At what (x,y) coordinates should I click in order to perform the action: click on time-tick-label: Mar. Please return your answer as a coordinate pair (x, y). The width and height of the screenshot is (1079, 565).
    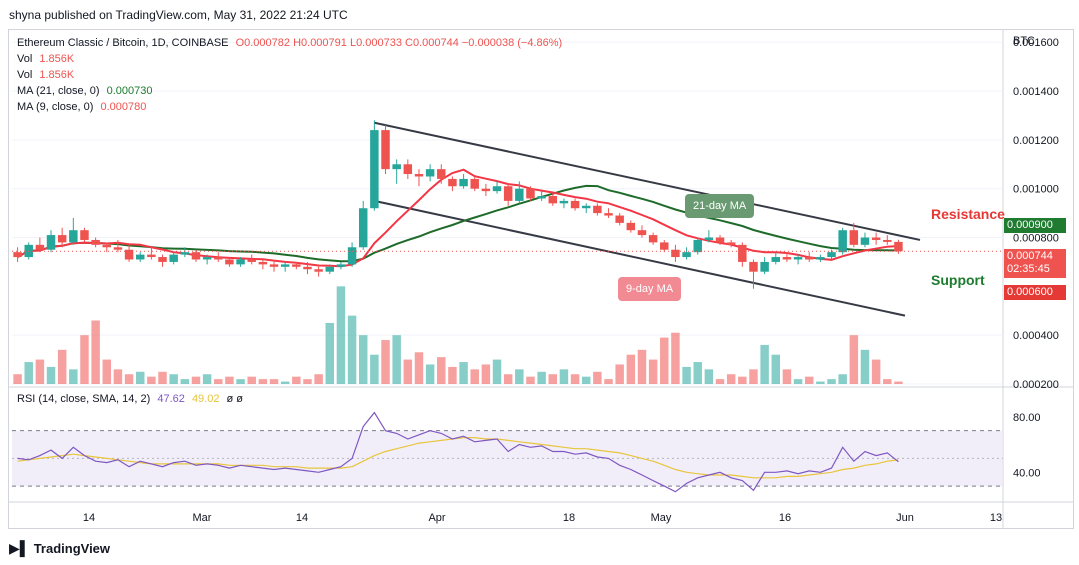
    Looking at the image, I should click on (202, 518).